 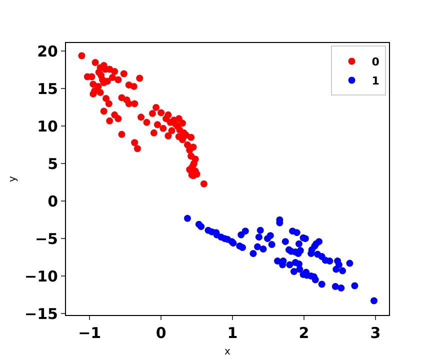 I want to click on y-tick-label: 15, so click(x=47, y=89).